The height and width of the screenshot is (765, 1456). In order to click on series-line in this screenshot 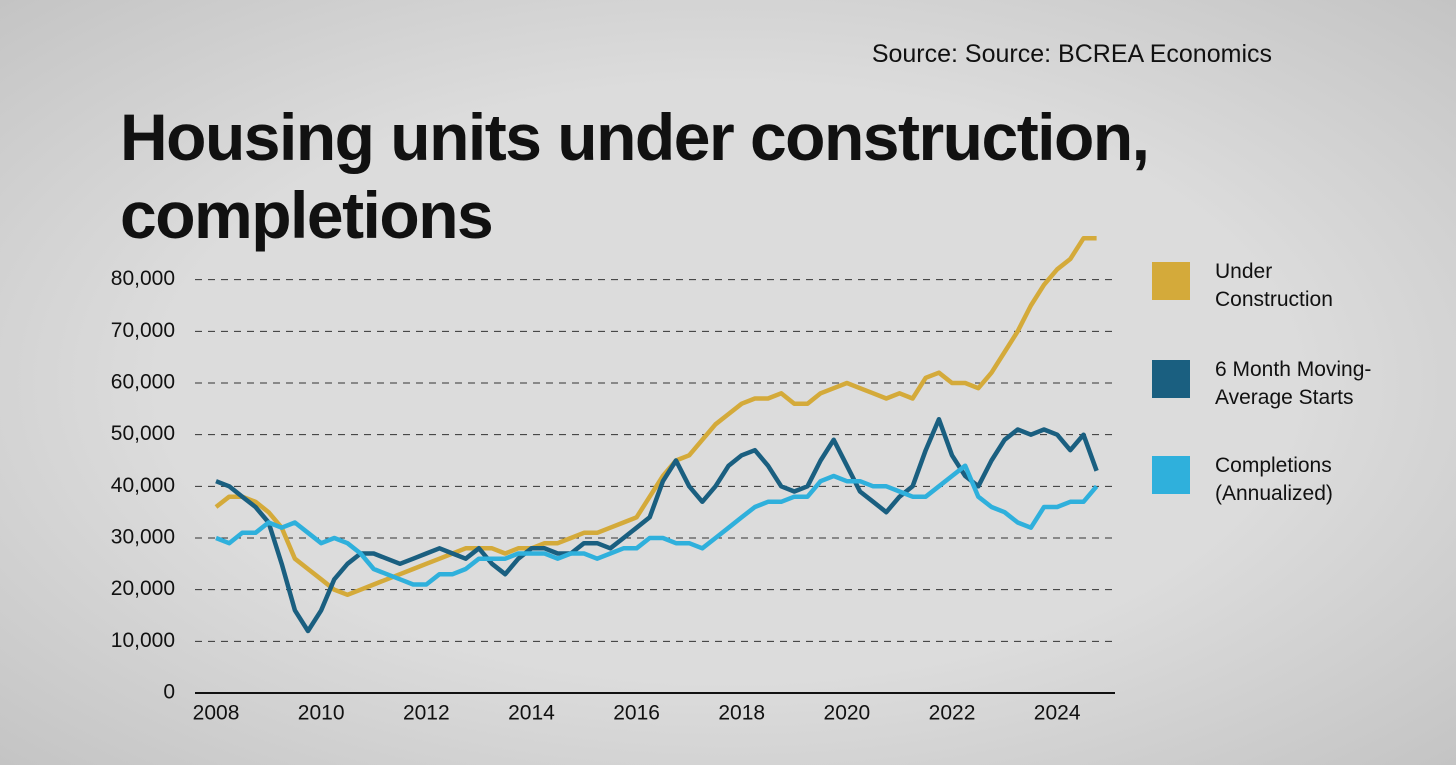, I will do `click(657, 525)`.